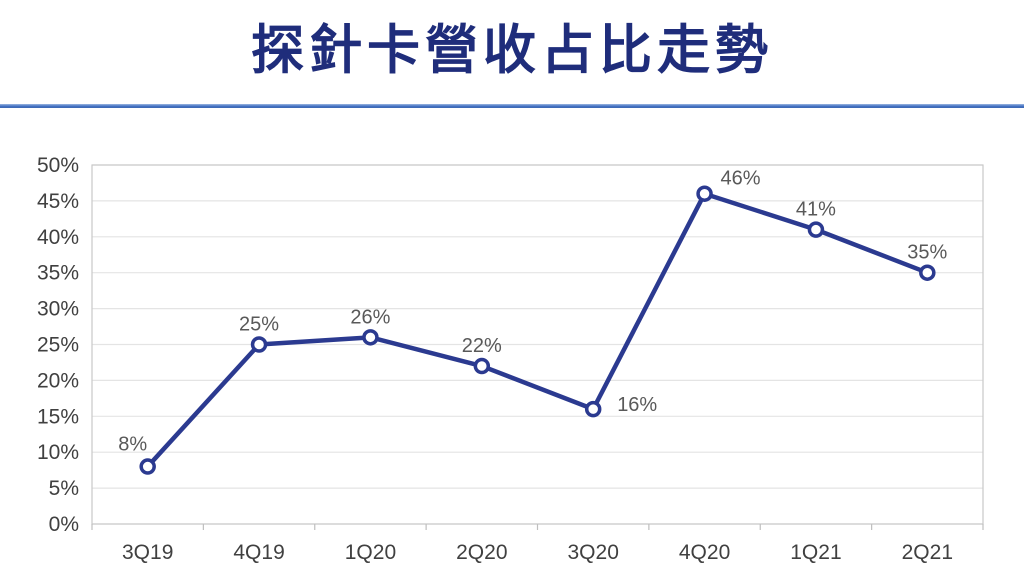 The width and height of the screenshot is (1024, 588). What do you see at coordinates (58, 201) in the screenshot?
I see `y-axis-label: 45%` at bounding box center [58, 201].